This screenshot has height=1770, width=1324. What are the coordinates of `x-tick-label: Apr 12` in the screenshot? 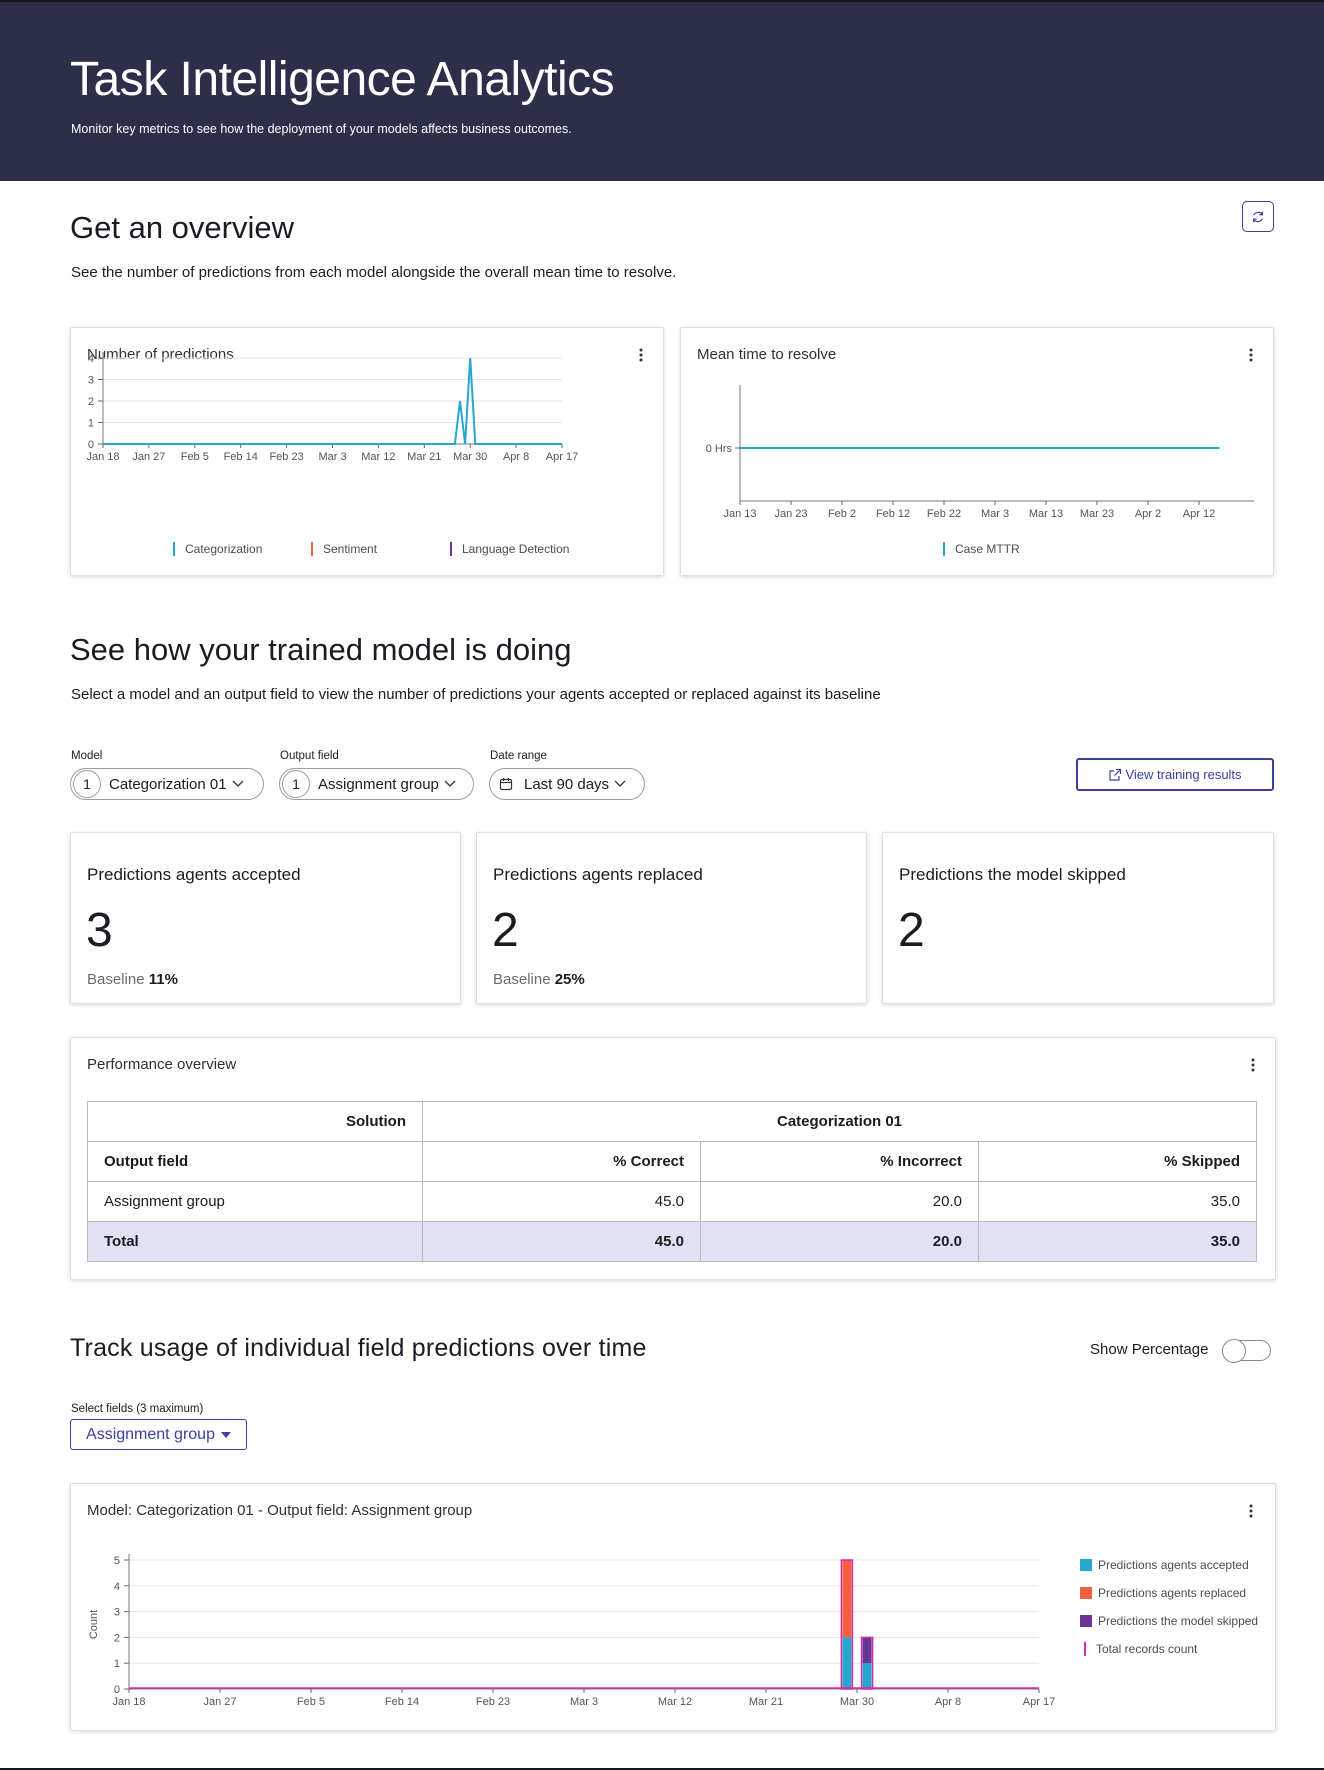 It's located at (1199, 514).